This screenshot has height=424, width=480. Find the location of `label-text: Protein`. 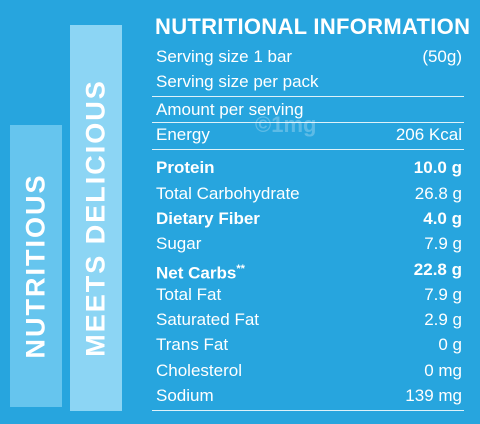

label-text: Protein is located at coordinates (185, 168).